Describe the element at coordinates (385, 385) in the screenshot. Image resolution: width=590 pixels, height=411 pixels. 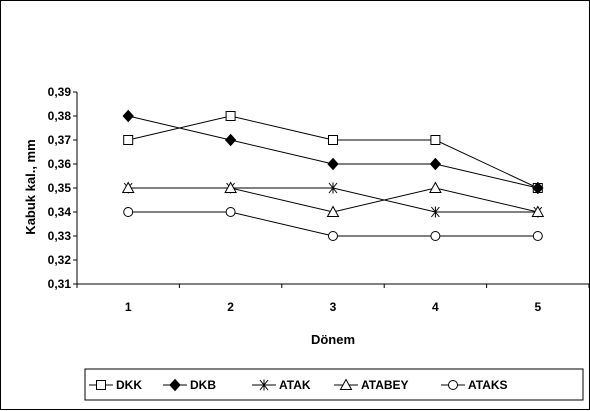
I see `legend-label-atabey: ATABEY` at that location.